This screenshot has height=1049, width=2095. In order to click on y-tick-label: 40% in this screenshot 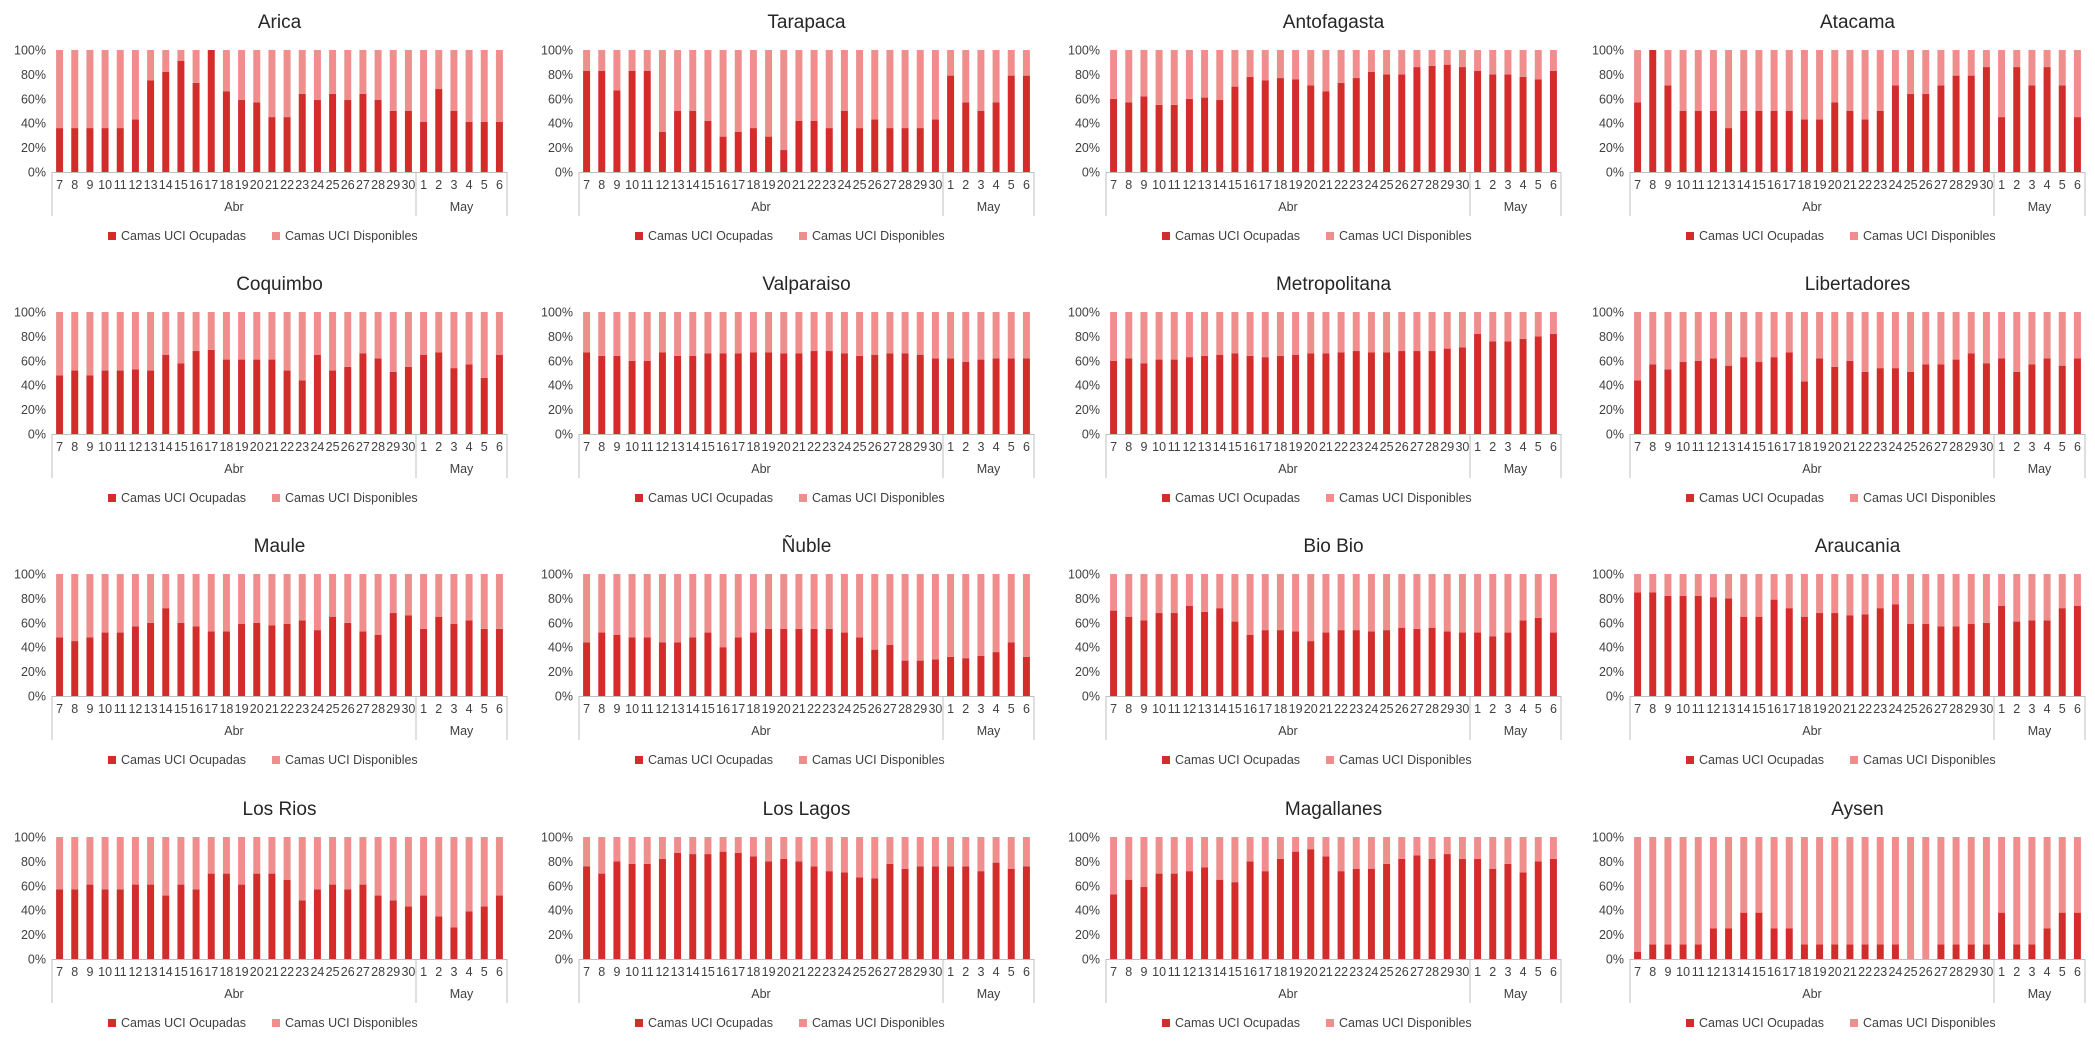, I will do `click(1611, 911)`.